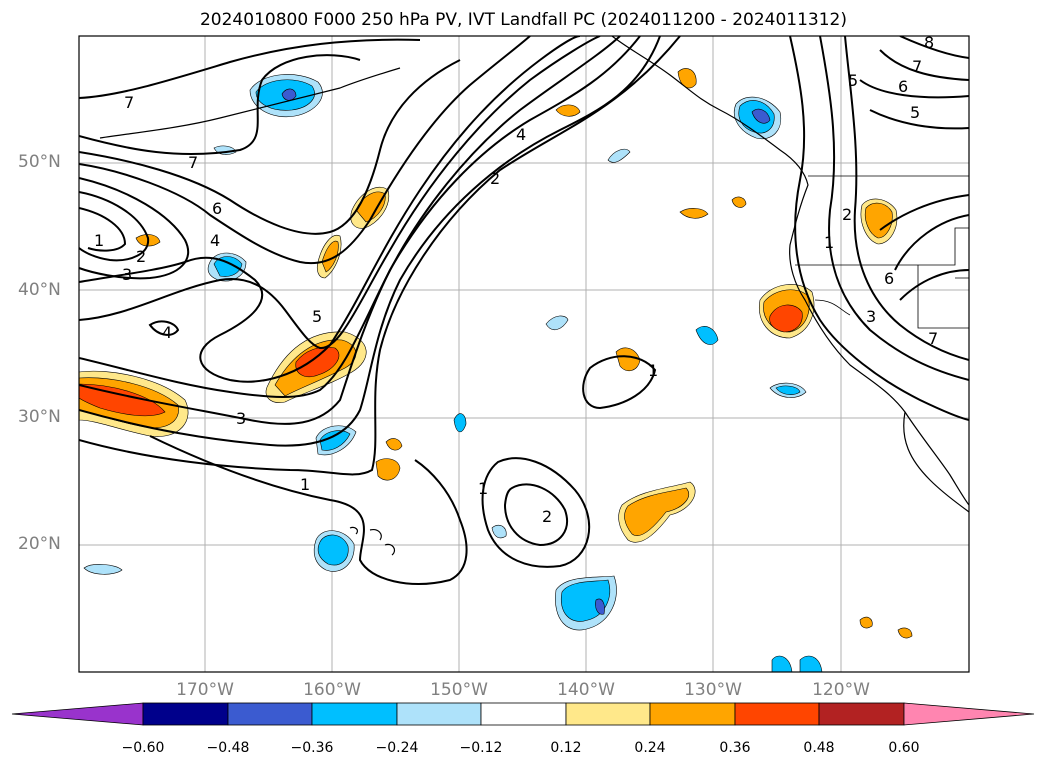  Describe the element at coordinates (332, 690) in the screenshot. I see `lon-label-160w: 160°W` at that location.